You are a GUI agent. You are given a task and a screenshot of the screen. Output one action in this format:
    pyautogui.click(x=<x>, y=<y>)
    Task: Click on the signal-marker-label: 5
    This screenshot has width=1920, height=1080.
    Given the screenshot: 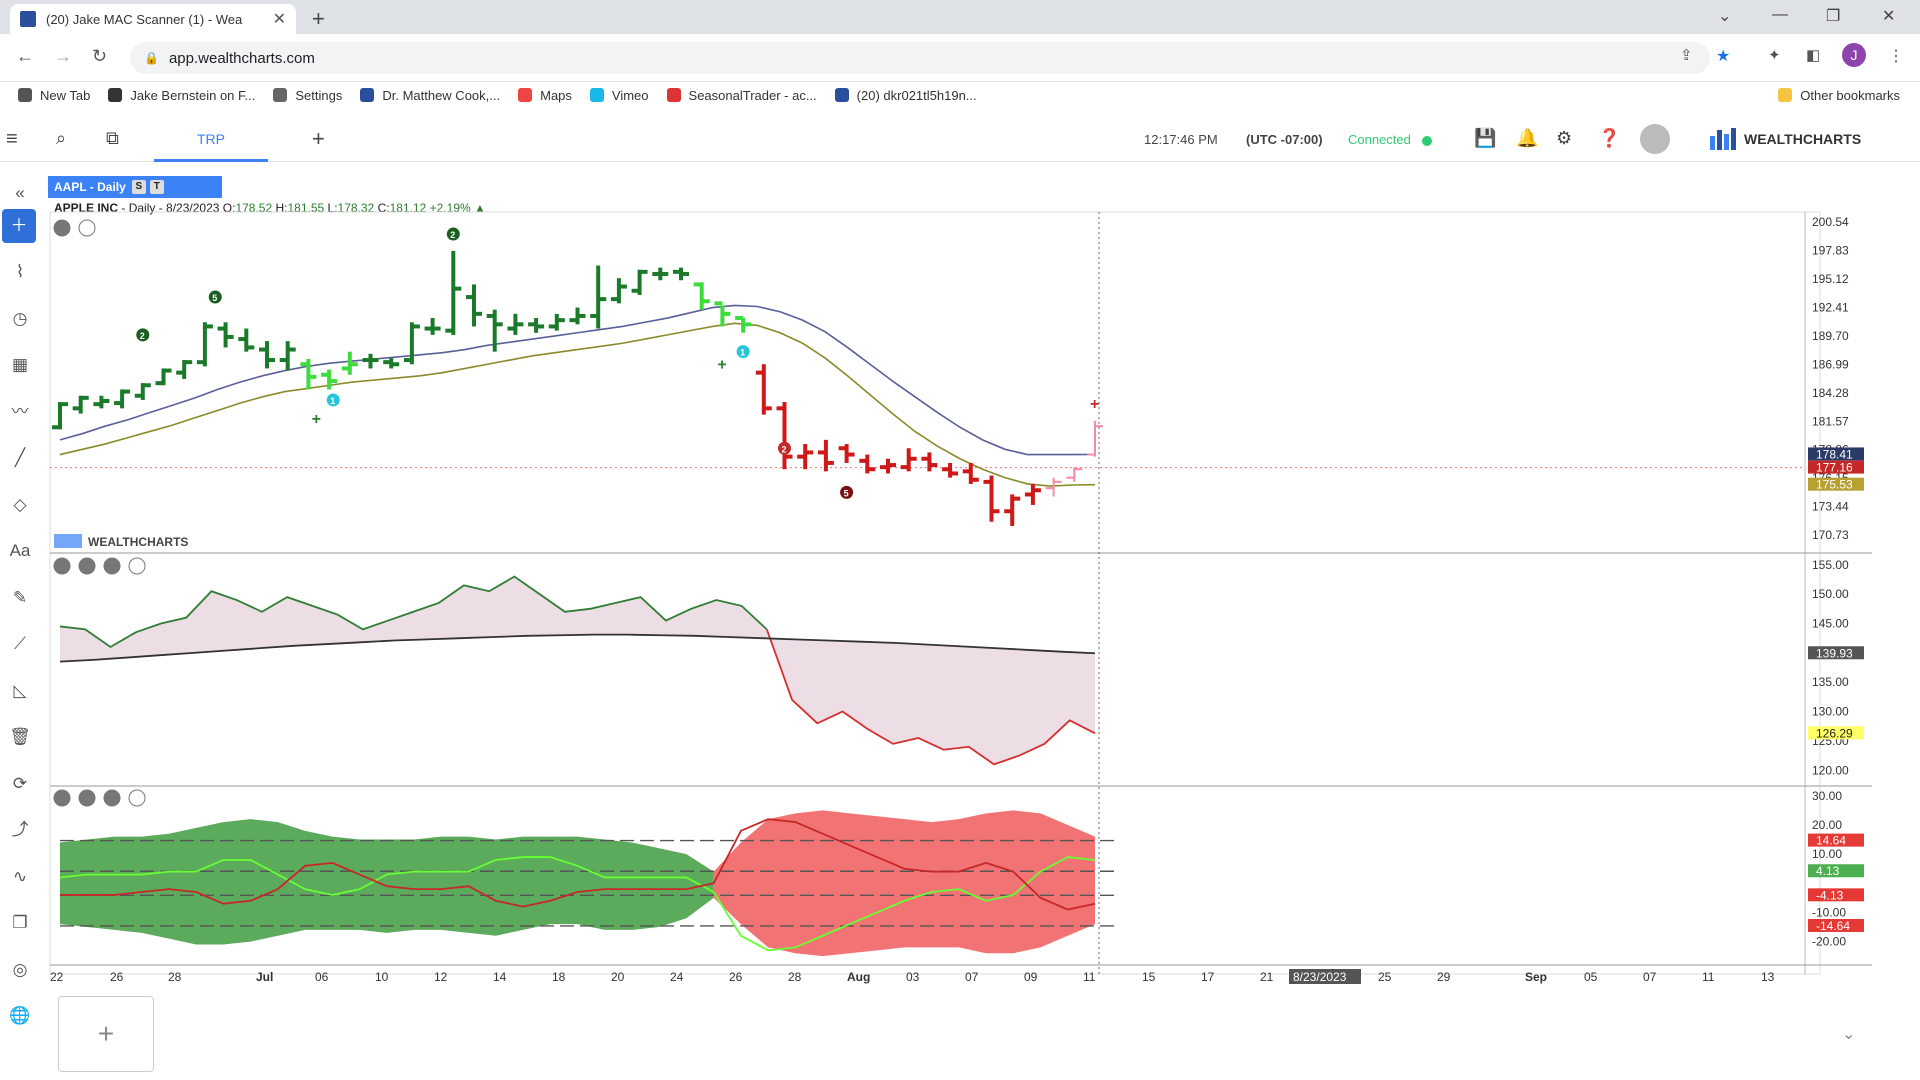 What is the action you would take?
    pyautogui.click(x=214, y=298)
    